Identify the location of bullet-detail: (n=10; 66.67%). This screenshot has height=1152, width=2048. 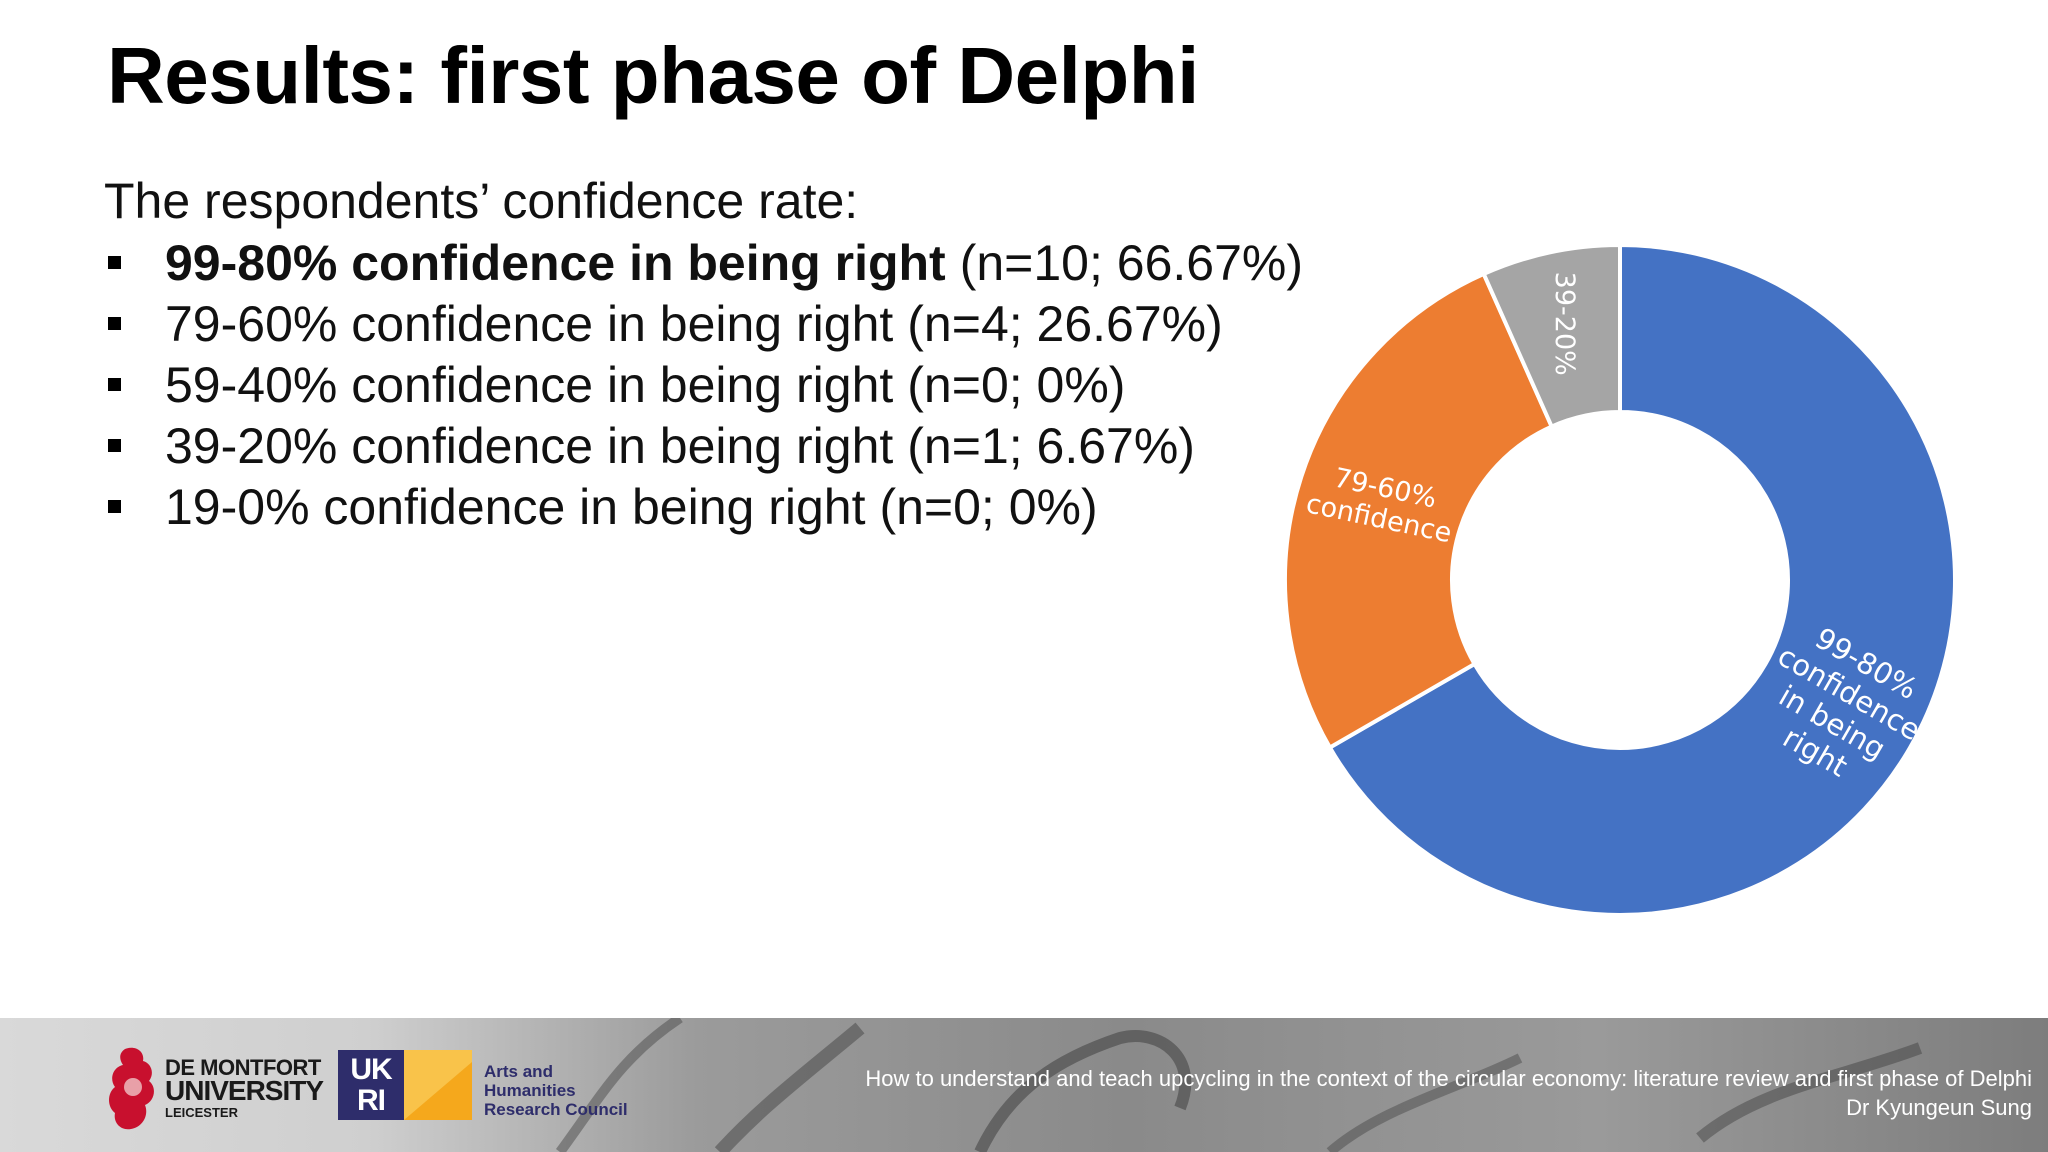
(1131, 262).